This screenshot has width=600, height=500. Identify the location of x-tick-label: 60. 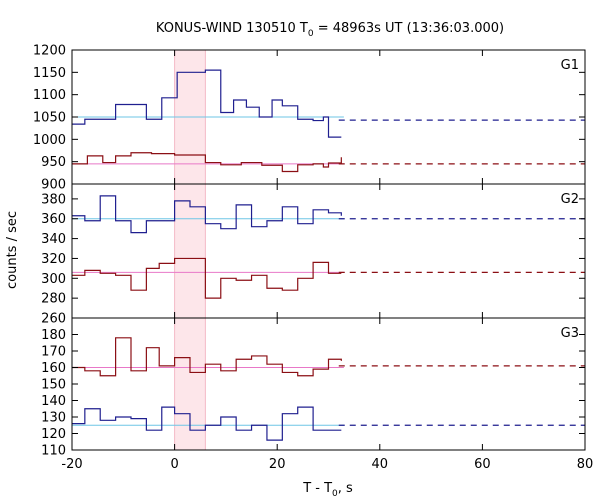
(482, 464).